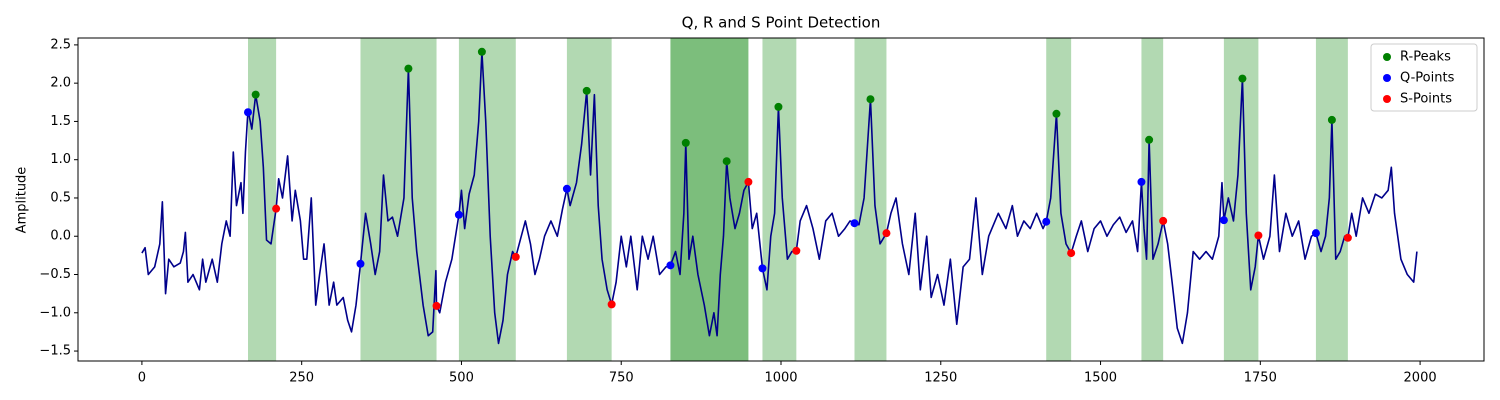 The height and width of the screenshot is (400, 1500). Describe the element at coordinates (940, 378) in the screenshot. I see `x-tick-label: 1250` at that location.